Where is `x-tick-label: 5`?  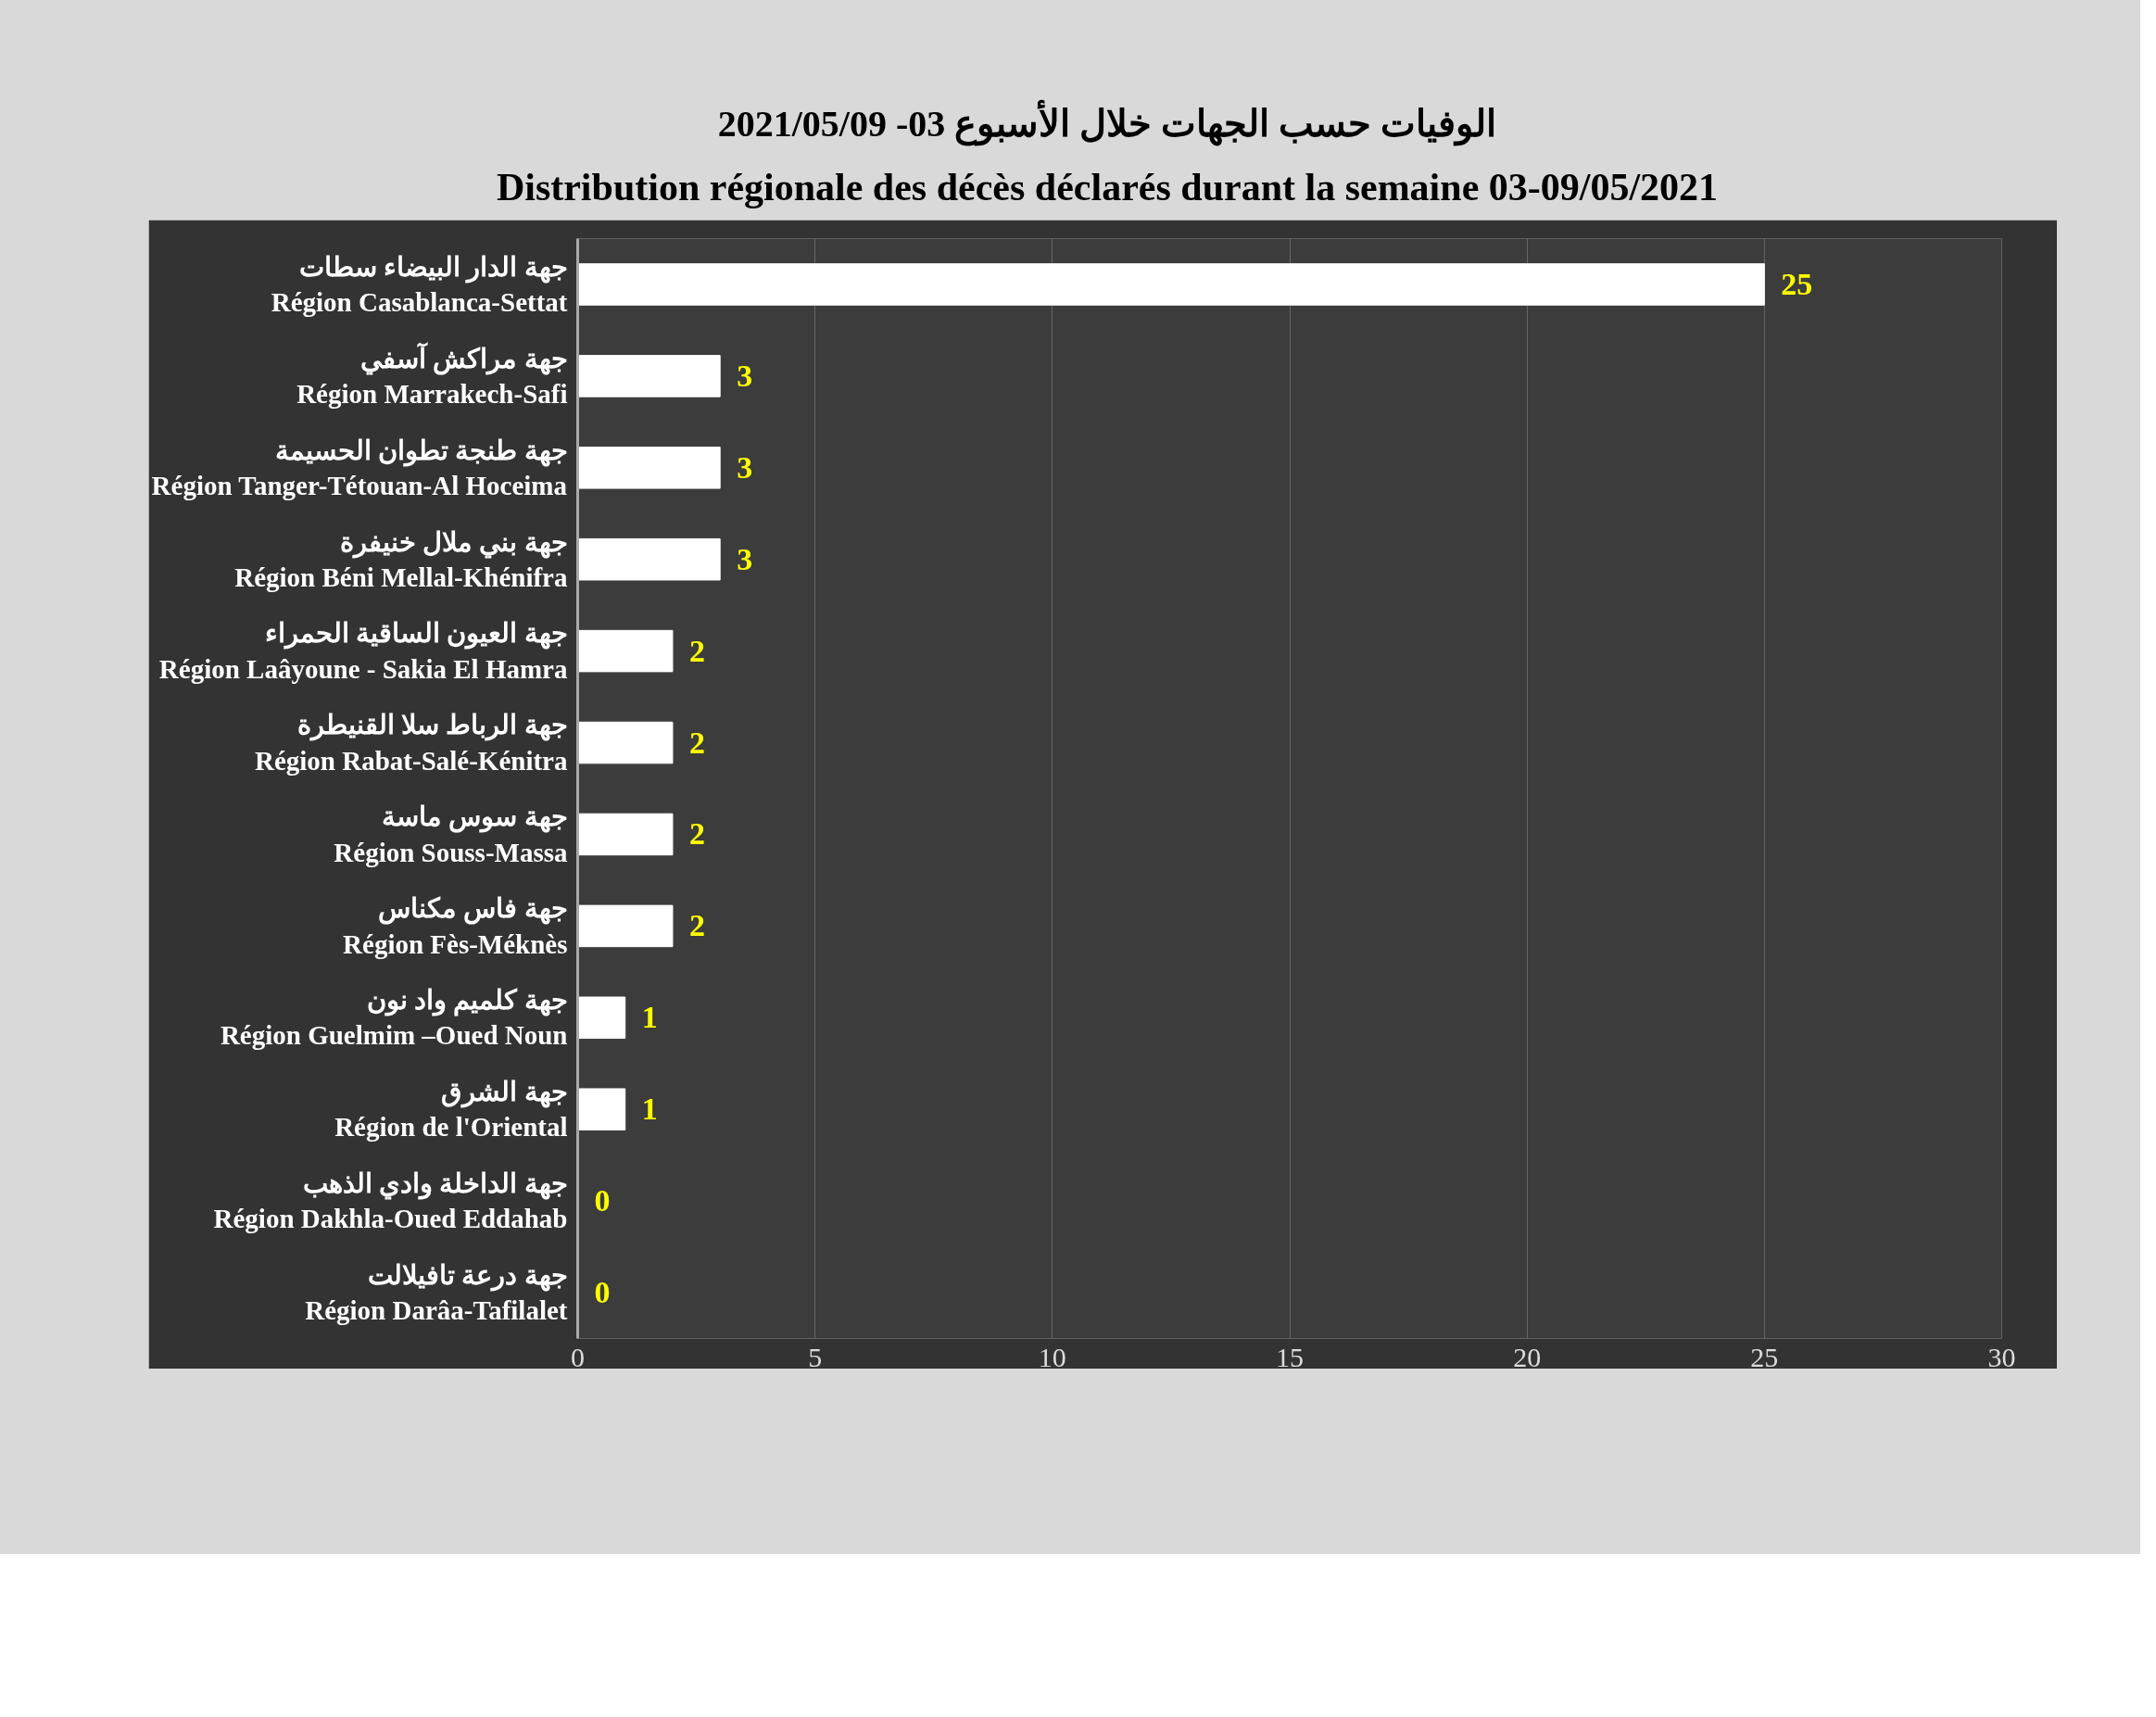
x-tick-label: 5 is located at coordinates (815, 1357).